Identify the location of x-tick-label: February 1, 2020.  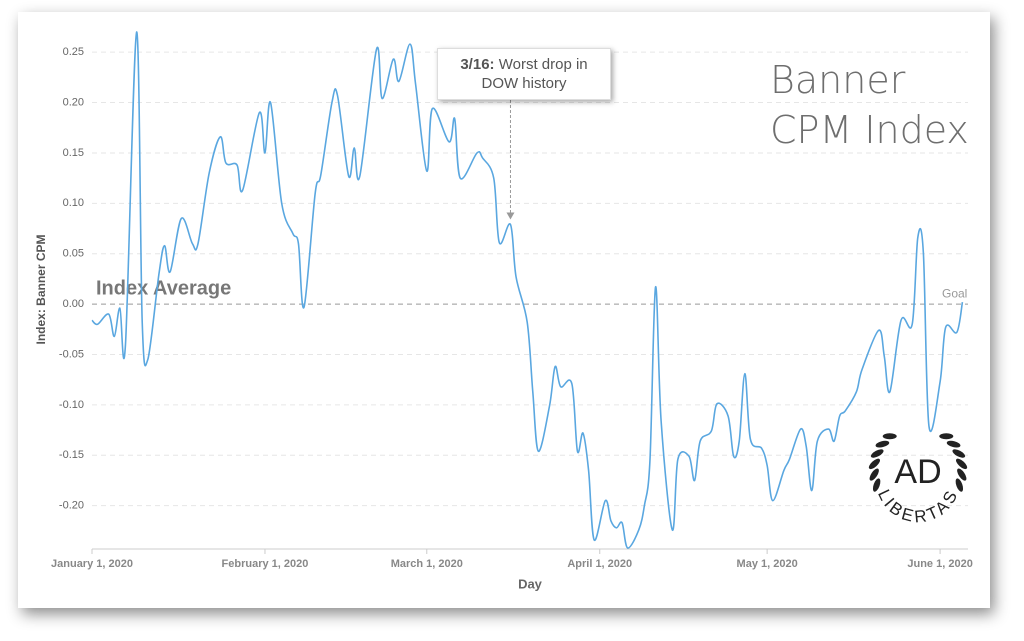
(265, 564).